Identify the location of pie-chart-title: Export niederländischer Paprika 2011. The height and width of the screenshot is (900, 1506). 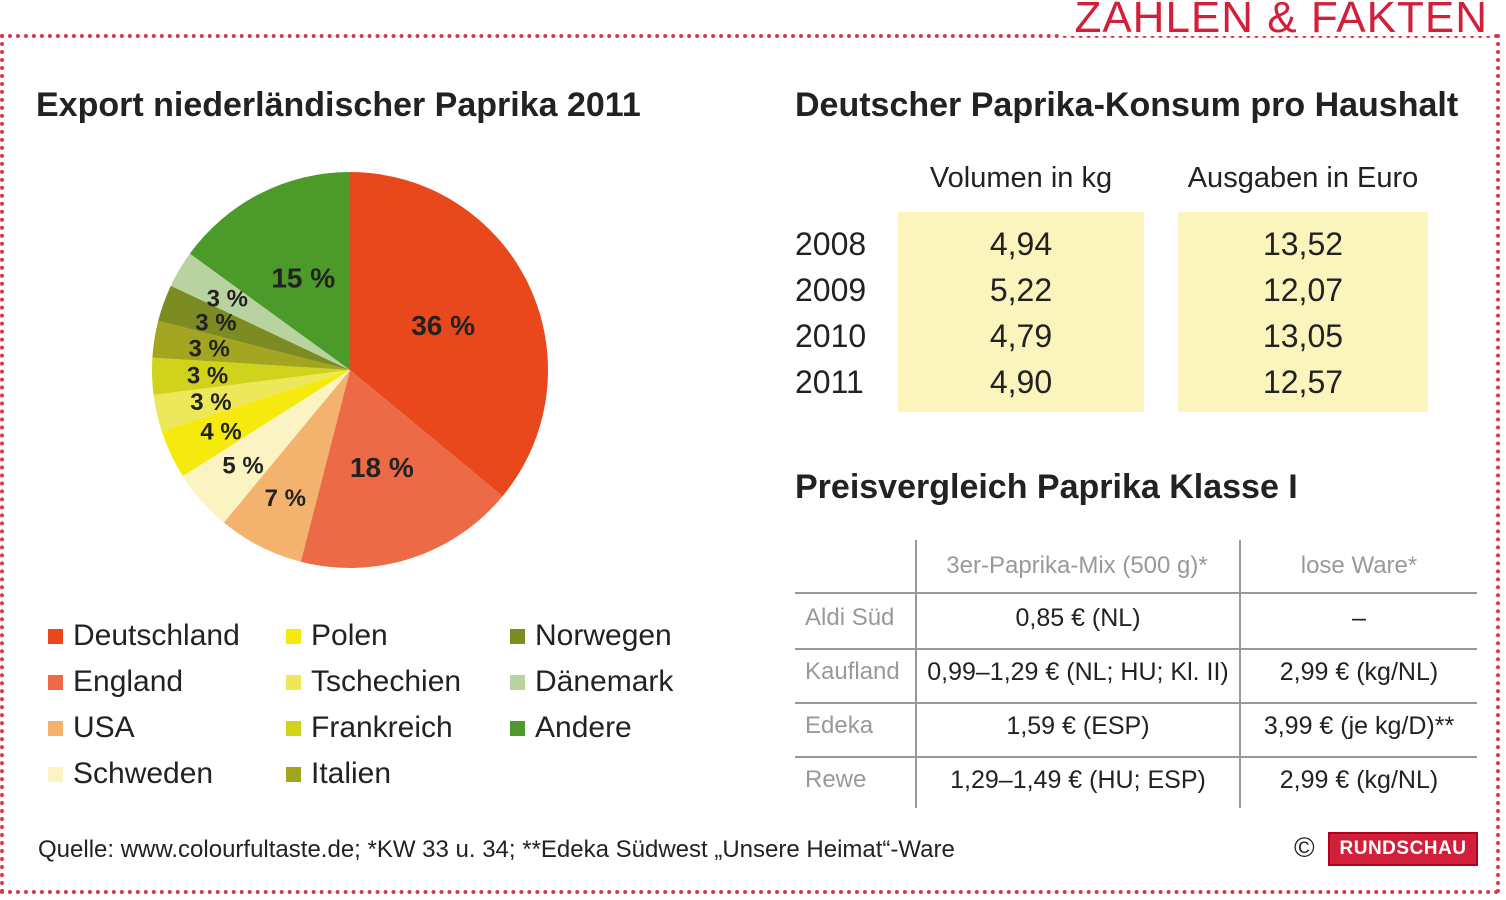
(338, 105).